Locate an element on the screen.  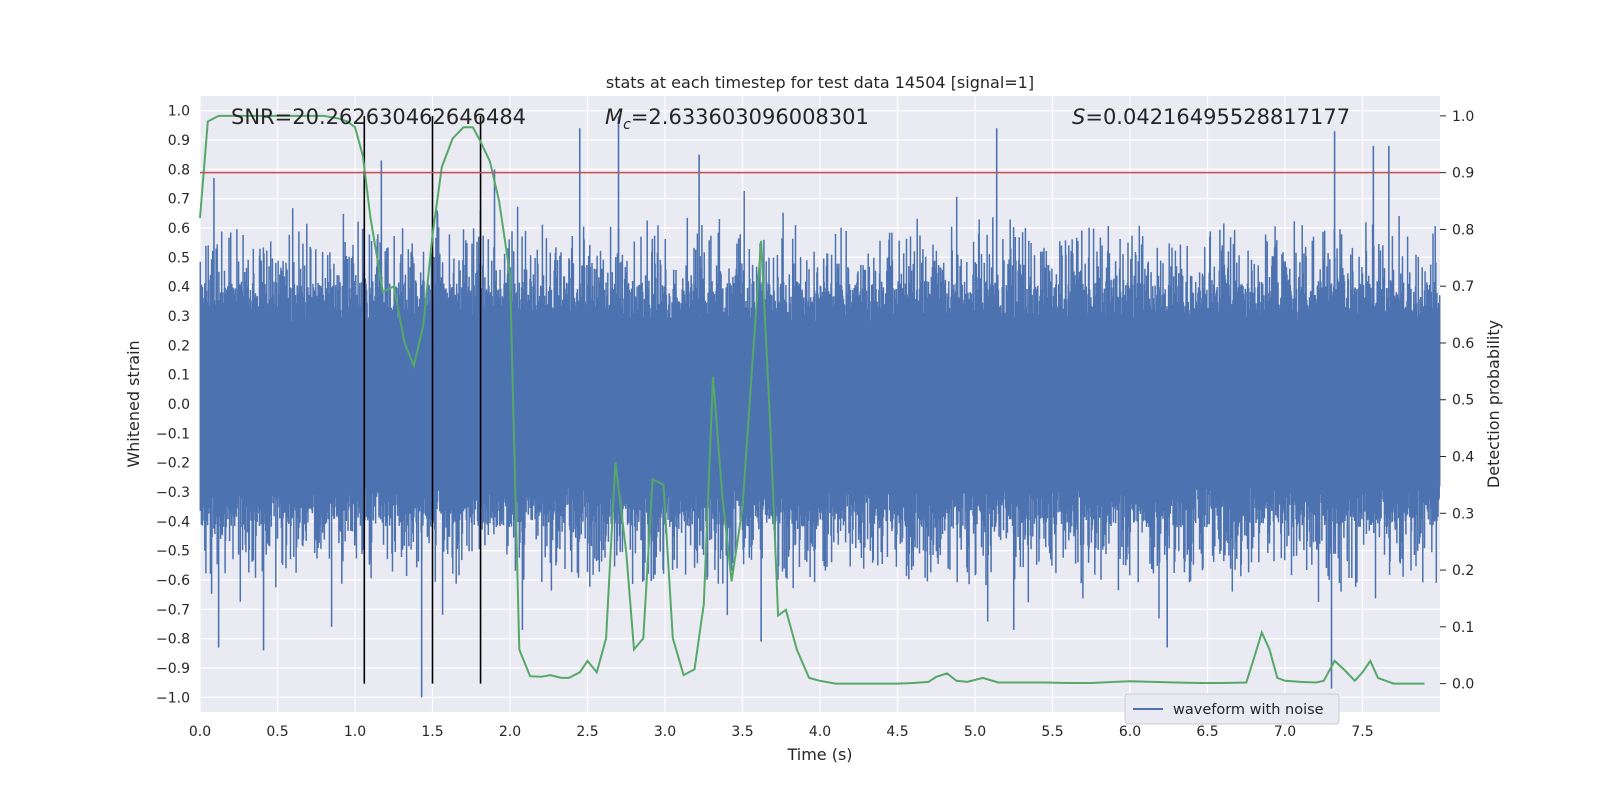
right-y-tick-label: 0.2 is located at coordinates (1463, 571).